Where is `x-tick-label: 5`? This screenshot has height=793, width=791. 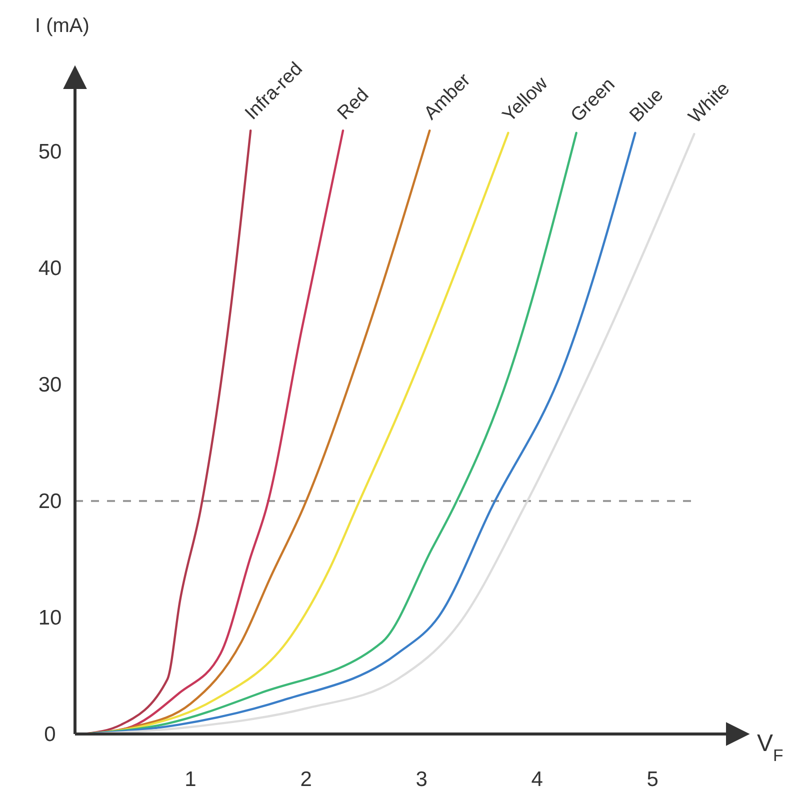 x-tick-label: 5 is located at coordinates (652, 779).